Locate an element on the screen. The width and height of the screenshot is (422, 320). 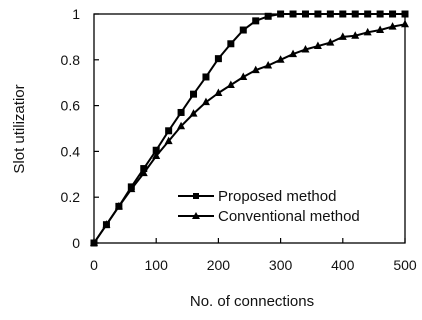
y-tick-label: 0.2 is located at coordinates (71, 197).